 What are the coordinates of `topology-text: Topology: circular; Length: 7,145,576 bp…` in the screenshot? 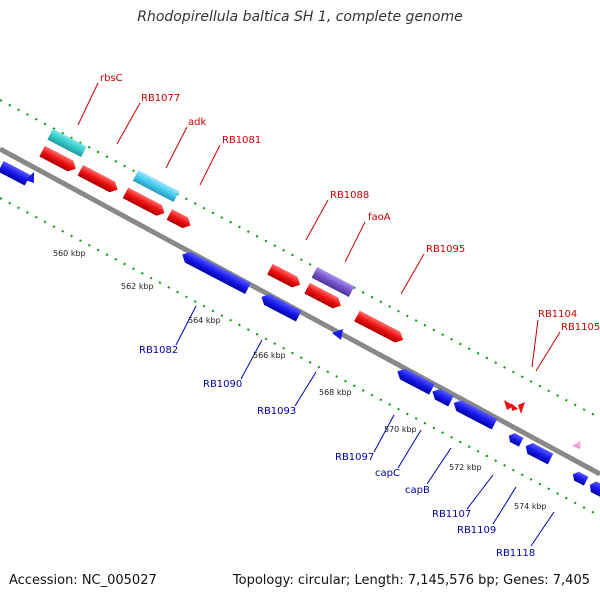 It's located at (411, 580).